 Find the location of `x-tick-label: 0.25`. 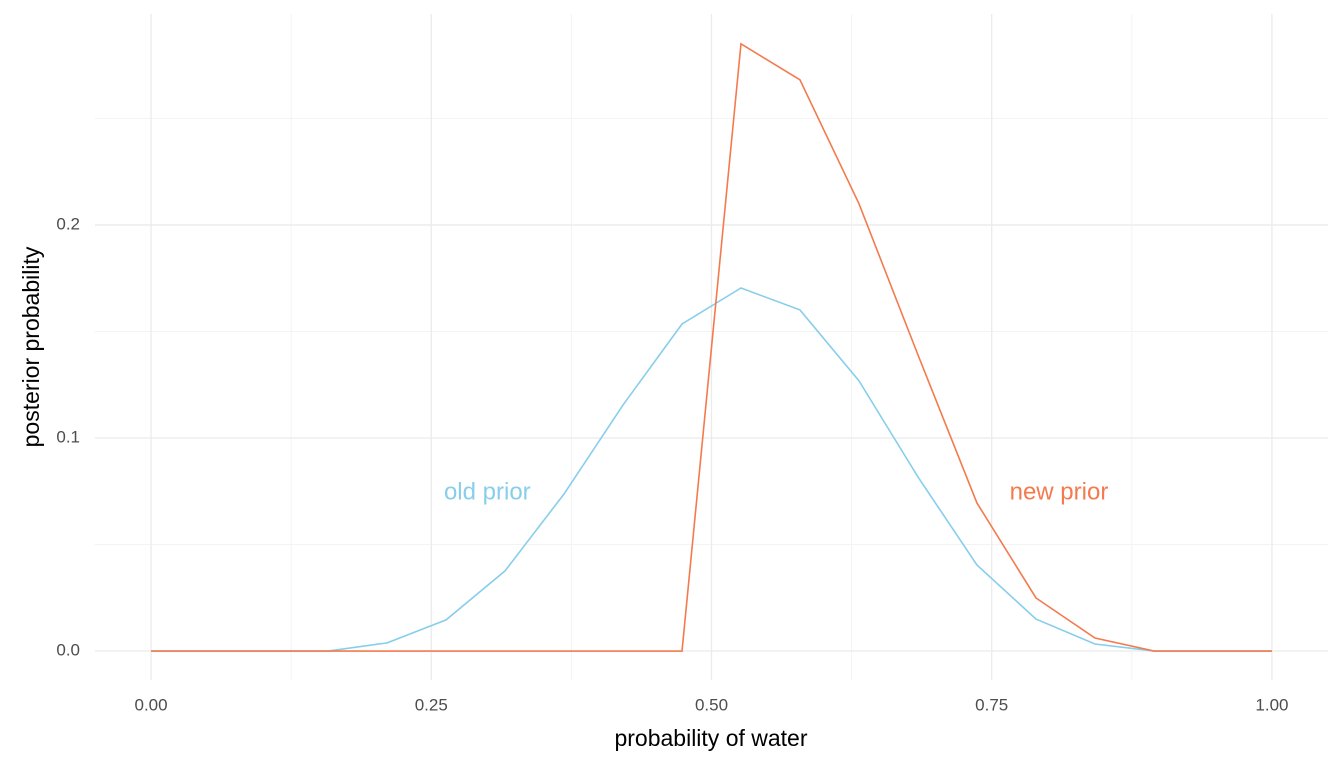

x-tick-label: 0.25 is located at coordinates (431, 704).